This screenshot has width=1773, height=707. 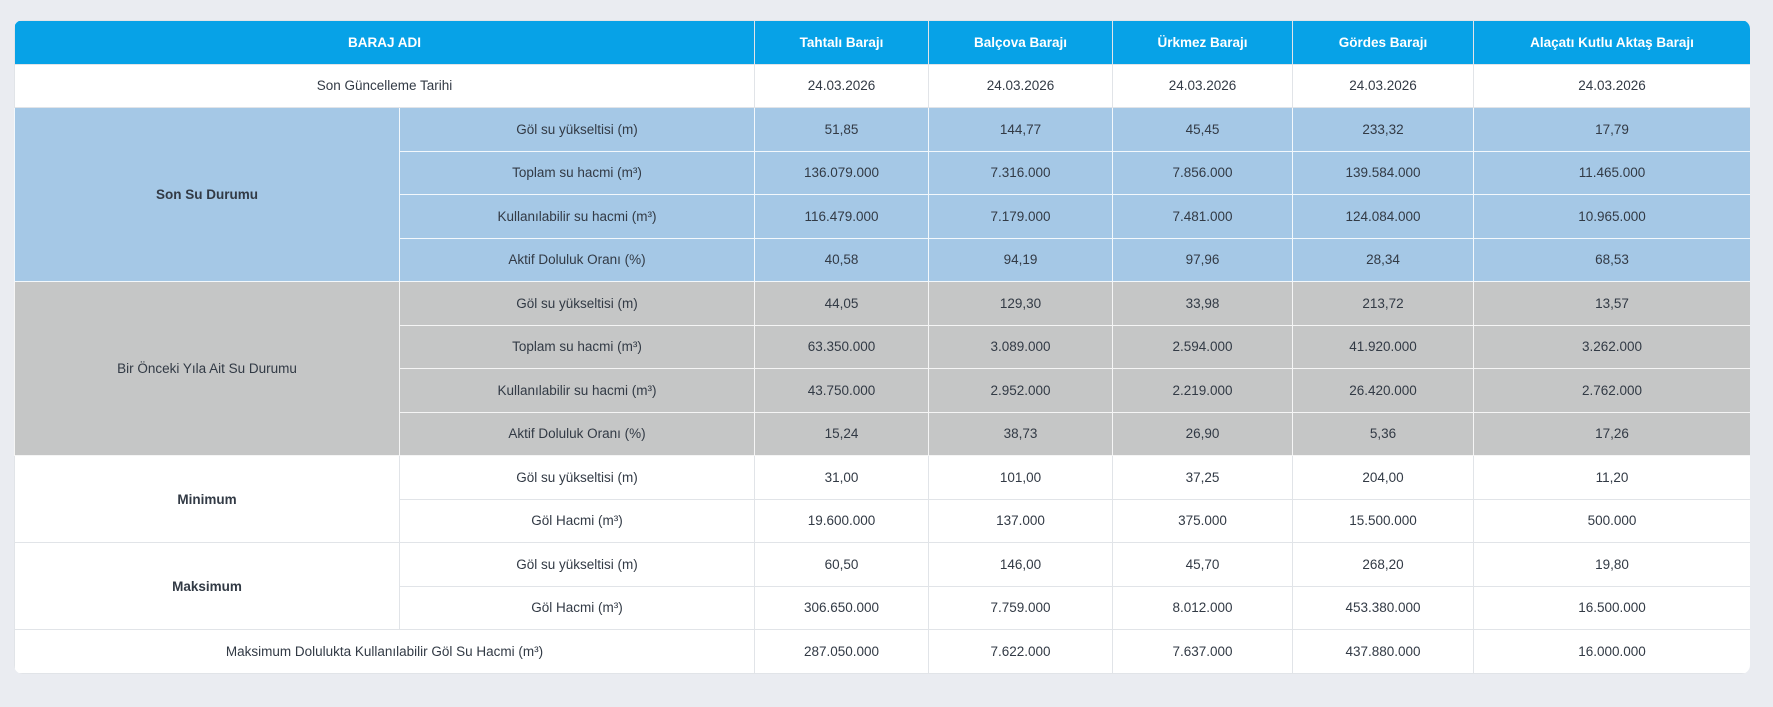 I want to click on value-cell: 7.856.000, so click(x=1203, y=172).